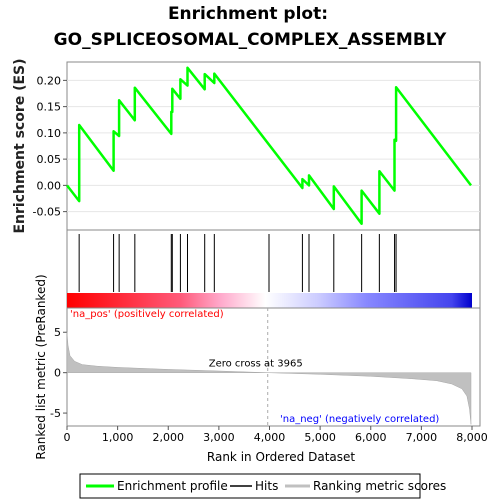  Describe the element at coordinates (237, 263) in the screenshot. I see `hits-group` at that location.